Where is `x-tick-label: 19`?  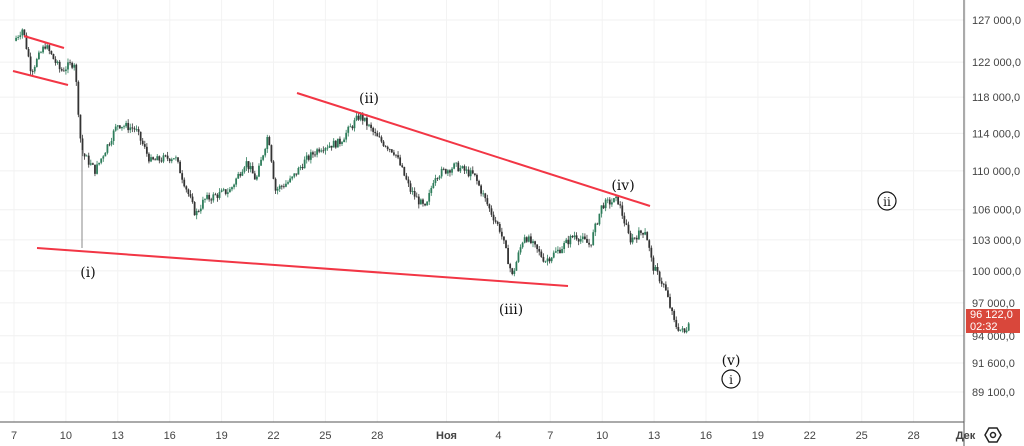 x-tick-label: 19 is located at coordinates (221, 436).